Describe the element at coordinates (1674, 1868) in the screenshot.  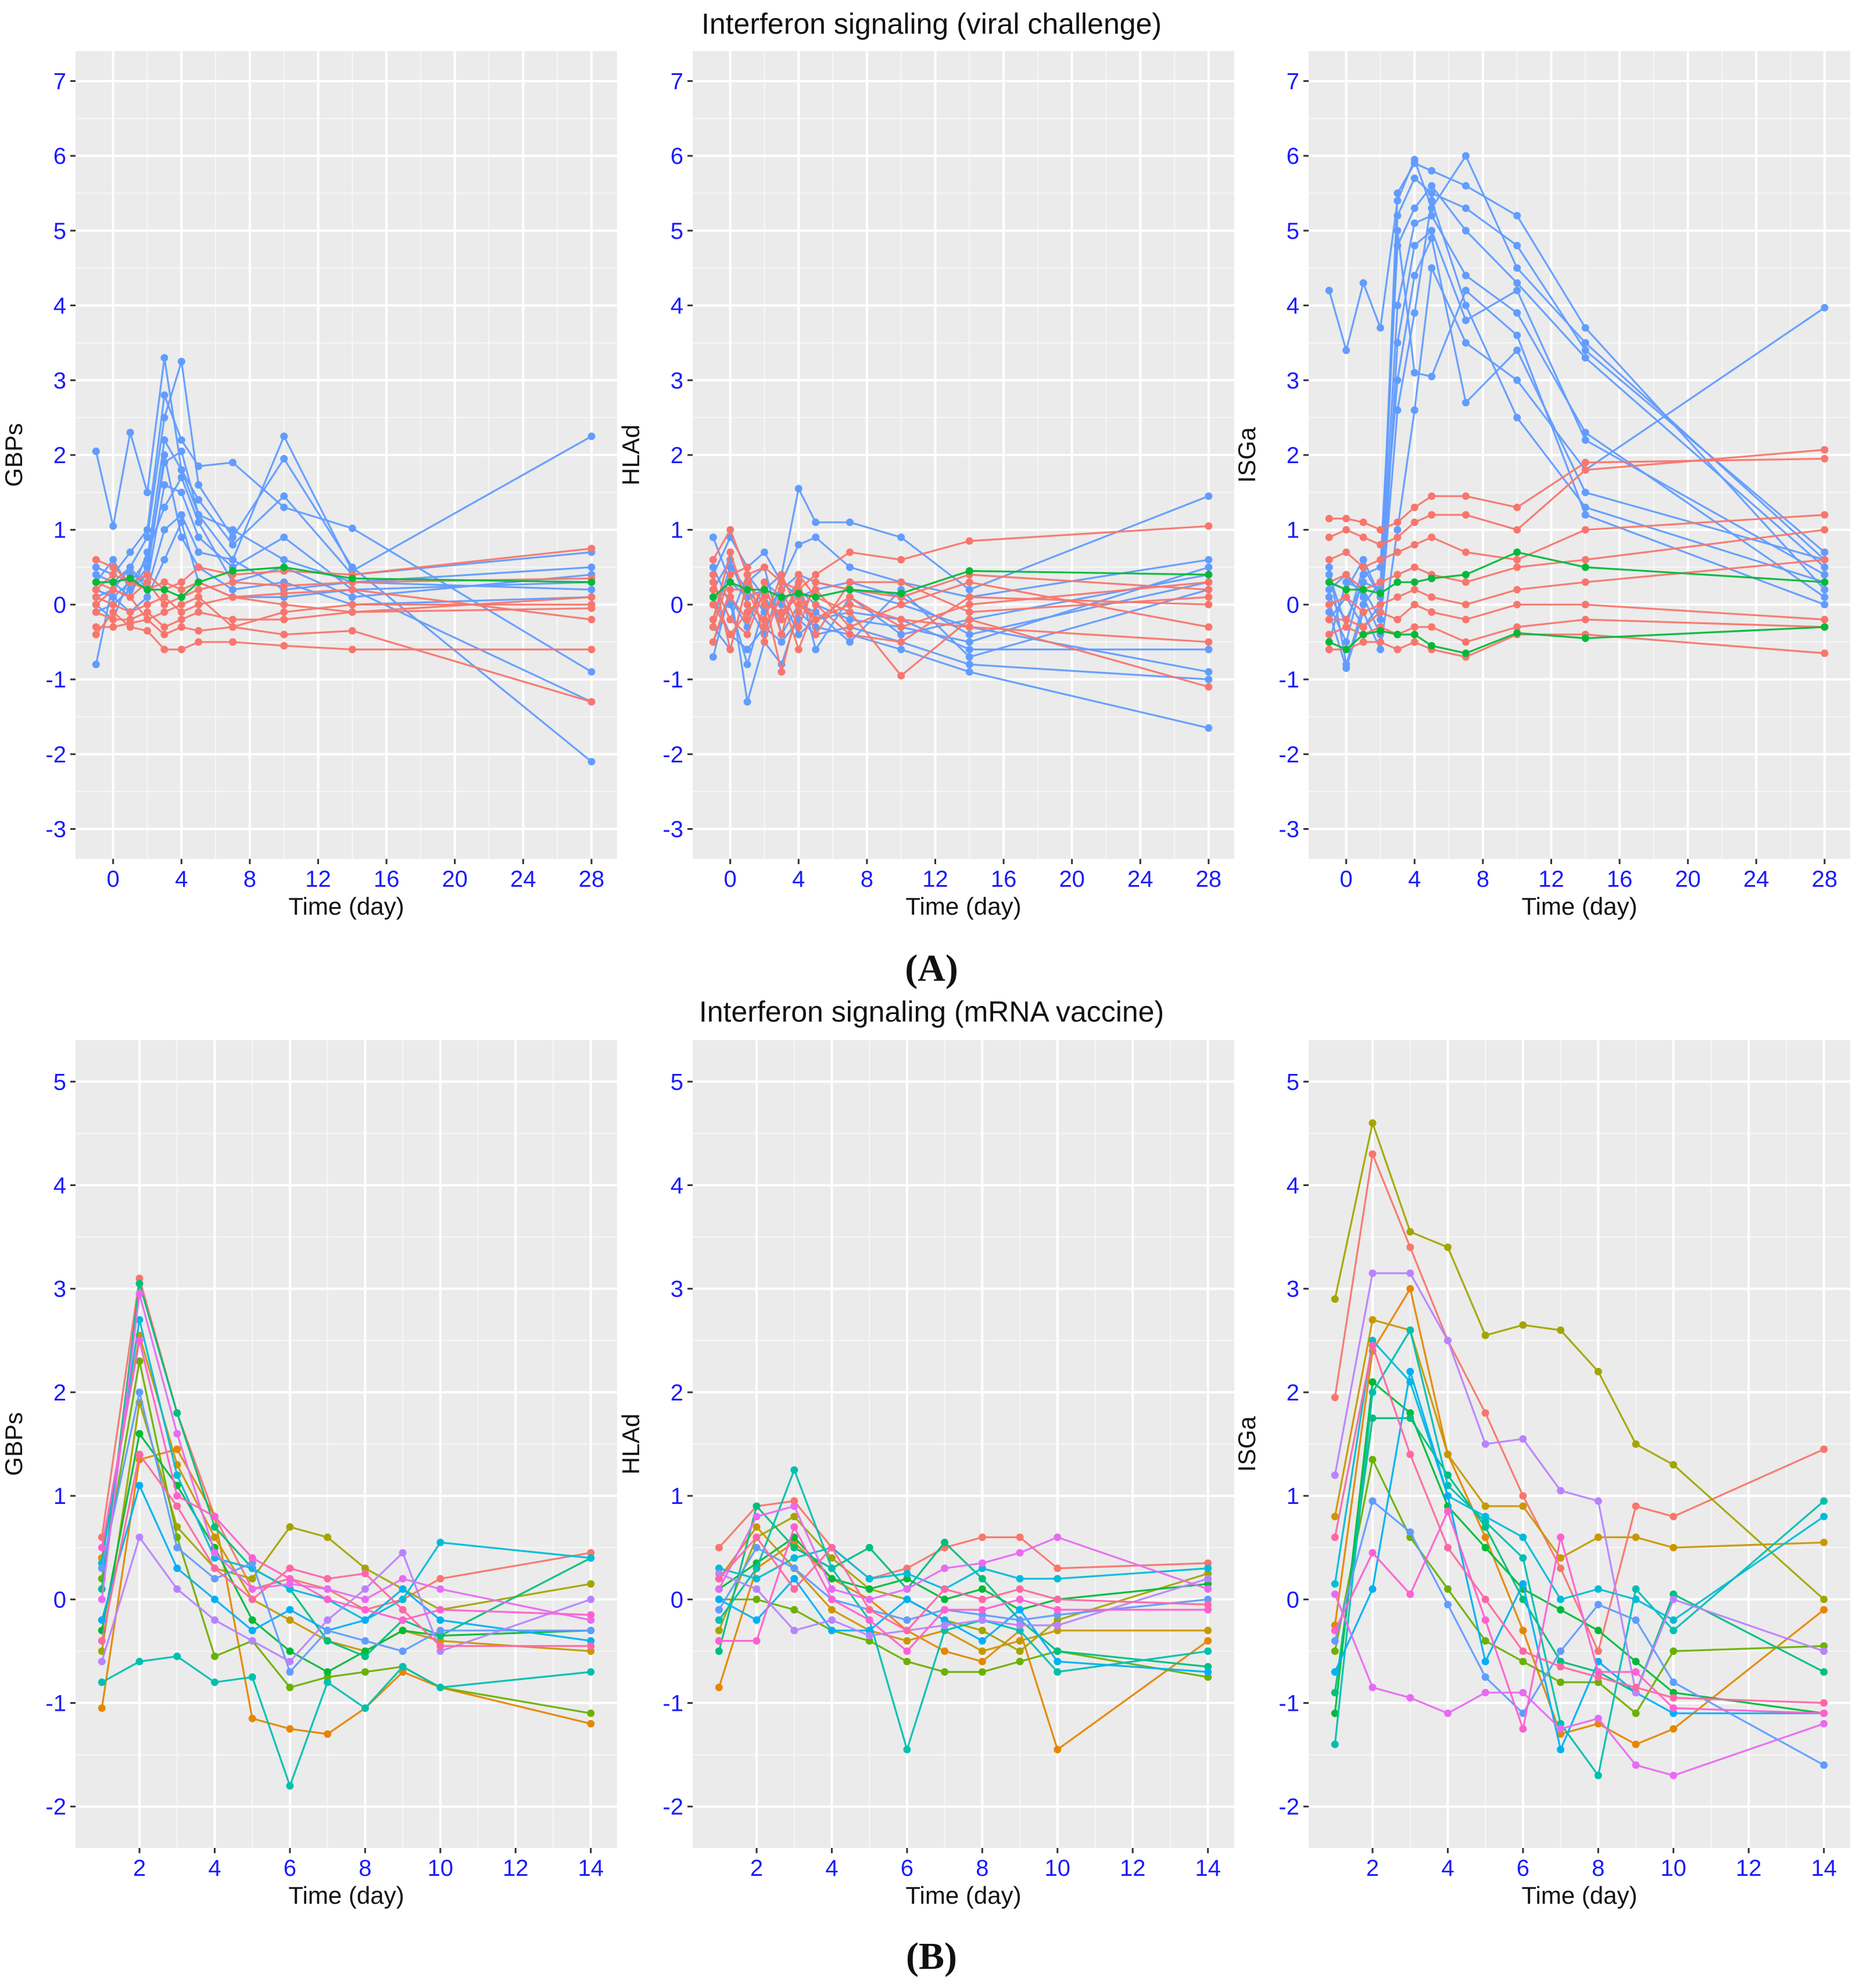
I see `x-tick-label: 10` at that location.